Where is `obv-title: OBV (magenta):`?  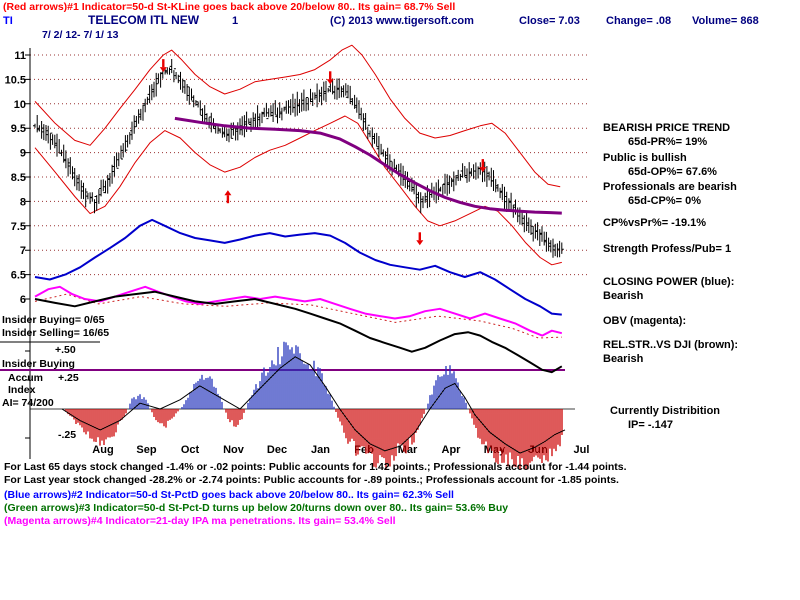
obv-title: OBV (magenta): is located at coordinates (645, 321).